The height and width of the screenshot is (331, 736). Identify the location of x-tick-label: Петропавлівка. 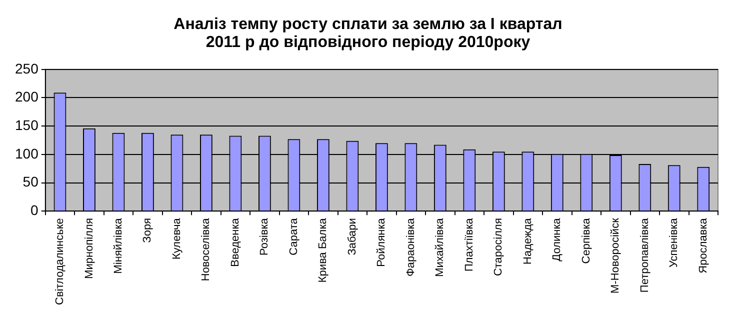
(644, 255).